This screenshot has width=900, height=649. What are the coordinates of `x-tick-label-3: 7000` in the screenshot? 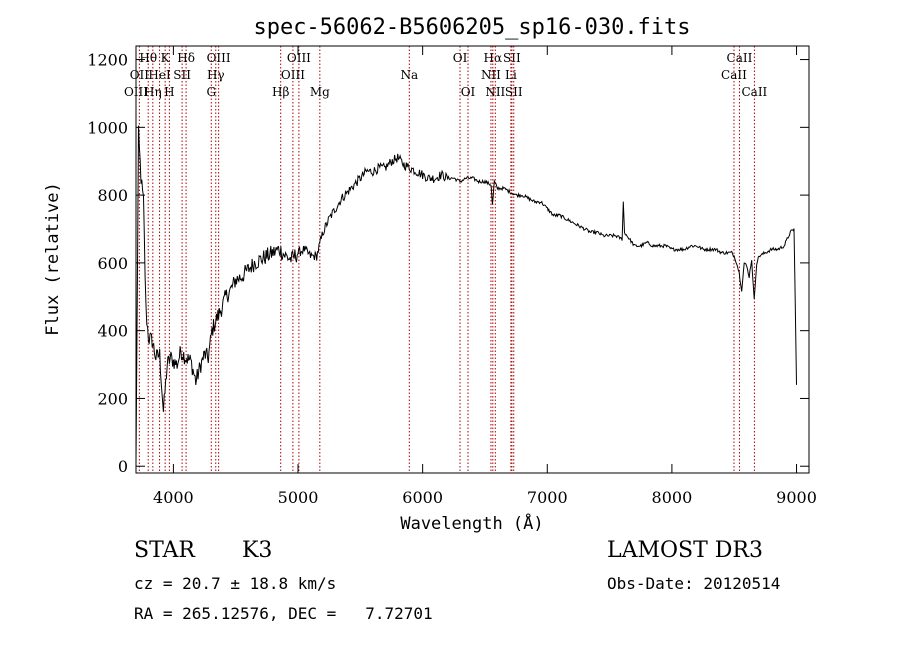 It's located at (547, 497).